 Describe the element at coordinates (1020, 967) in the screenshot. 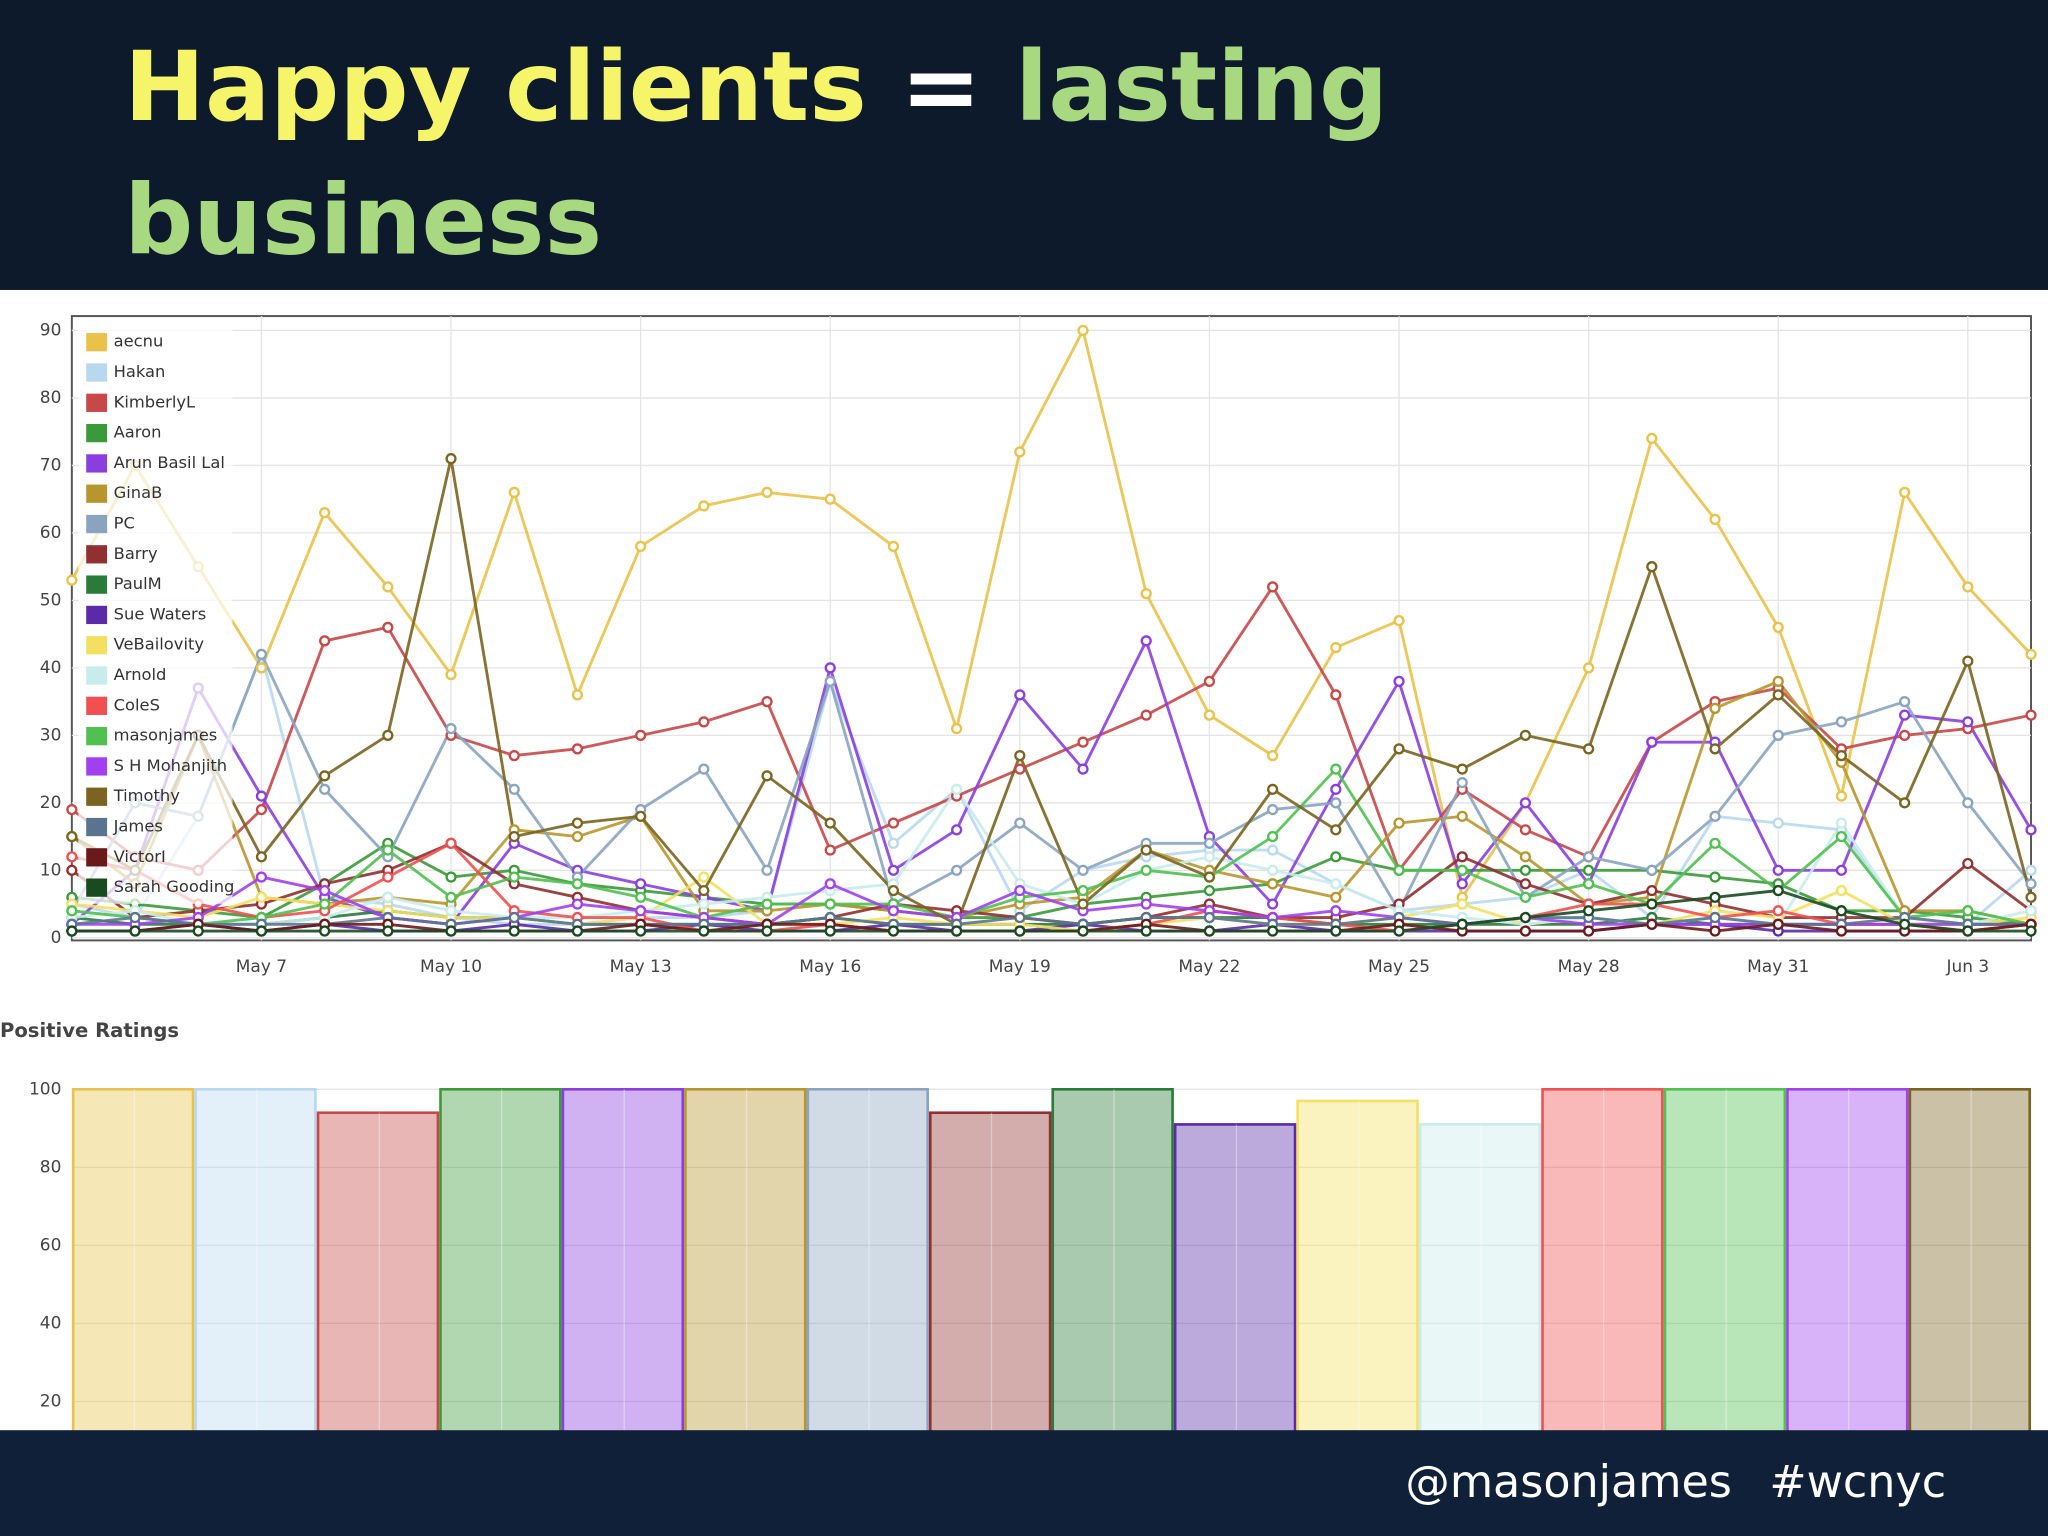

I see `x-tick-label: May 19` at that location.